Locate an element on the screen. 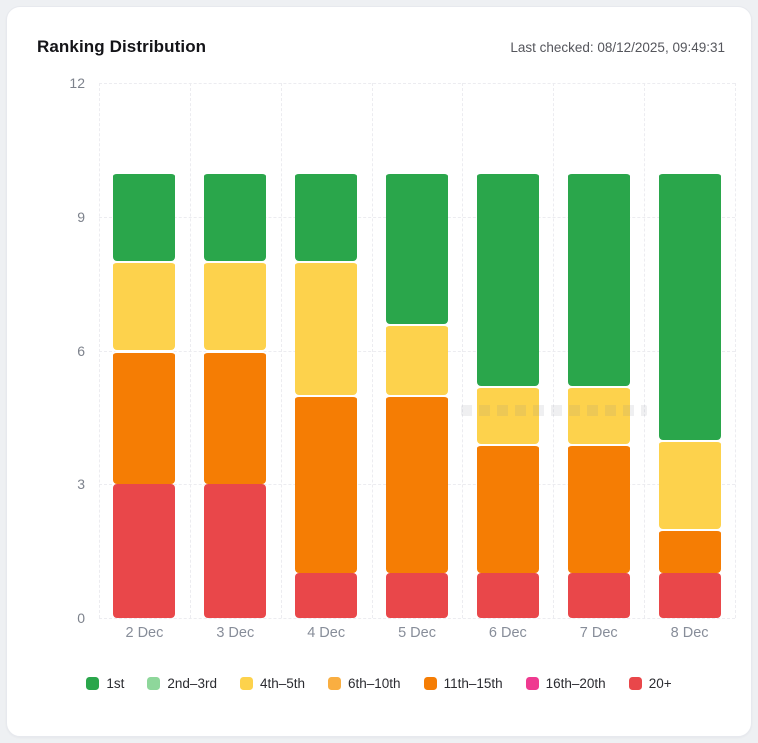  y-axis-tick-label: 9 is located at coordinates (81, 216).